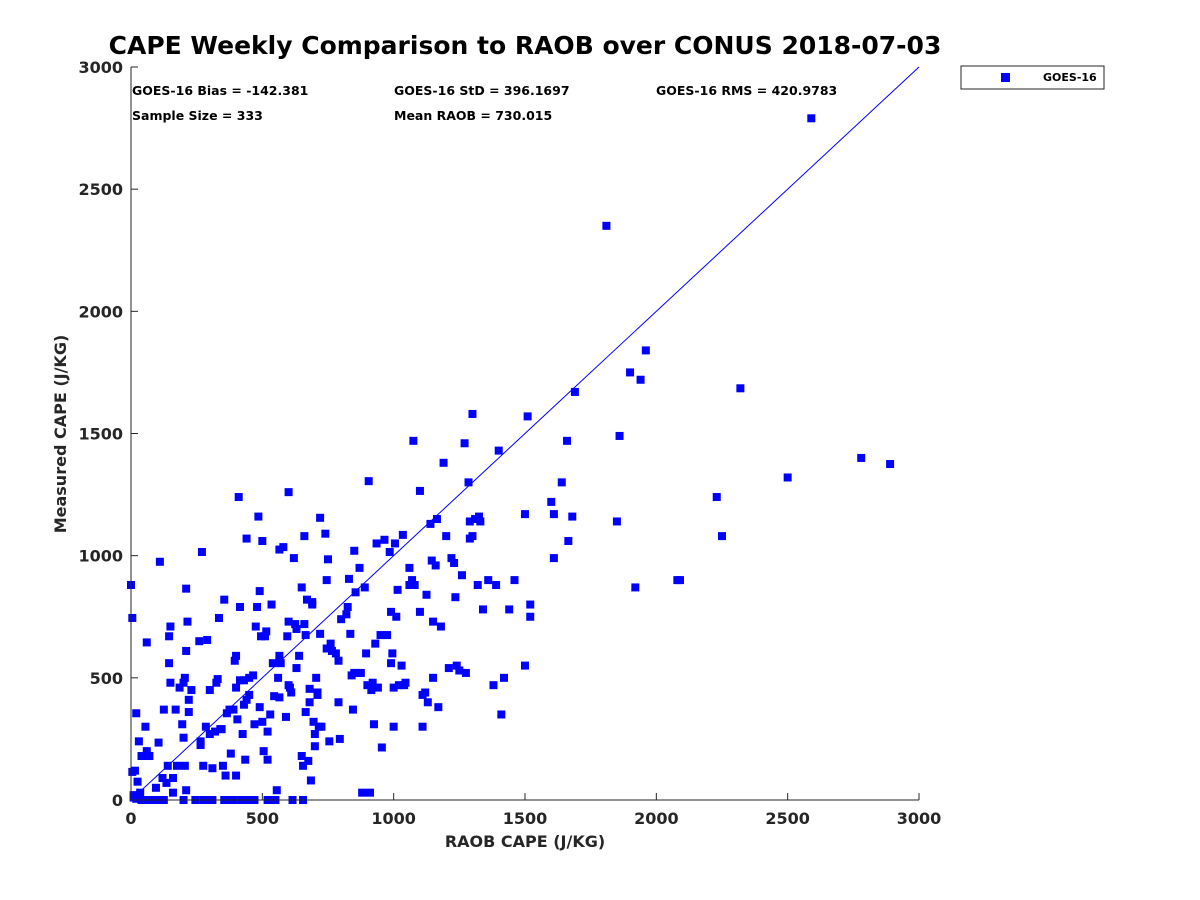  I want to click on y-tick-label: 2000, so click(100, 311).